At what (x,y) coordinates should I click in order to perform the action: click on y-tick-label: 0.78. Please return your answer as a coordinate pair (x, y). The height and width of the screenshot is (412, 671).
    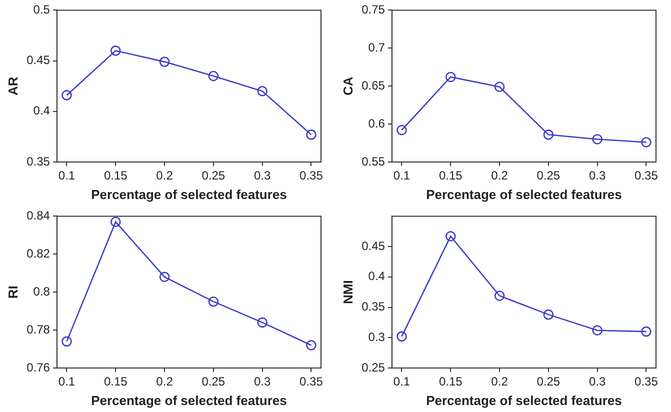
    Looking at the image, I should click on (38, 329).